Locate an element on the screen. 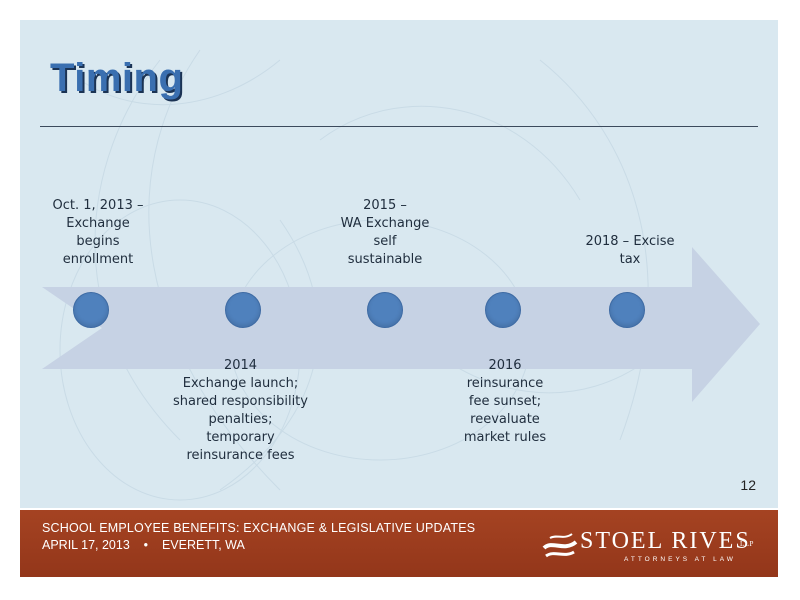  stoel-rives-logo: STOEL RIVES LLP ATTORNEYS AT LAW is located at coordinates (655, 544).